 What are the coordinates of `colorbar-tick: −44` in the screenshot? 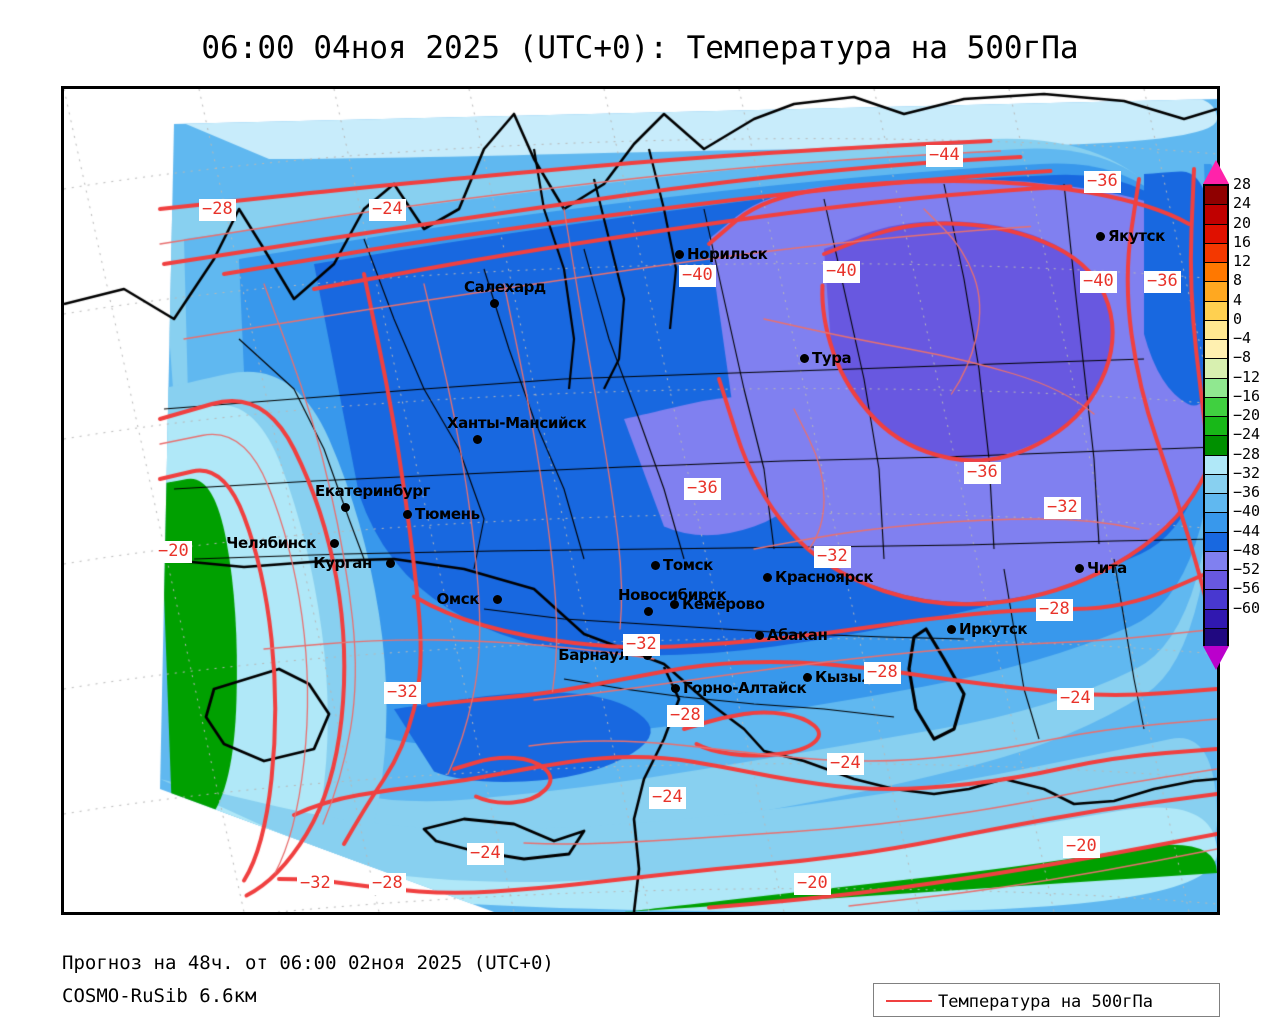 It's located at (1247, 530).